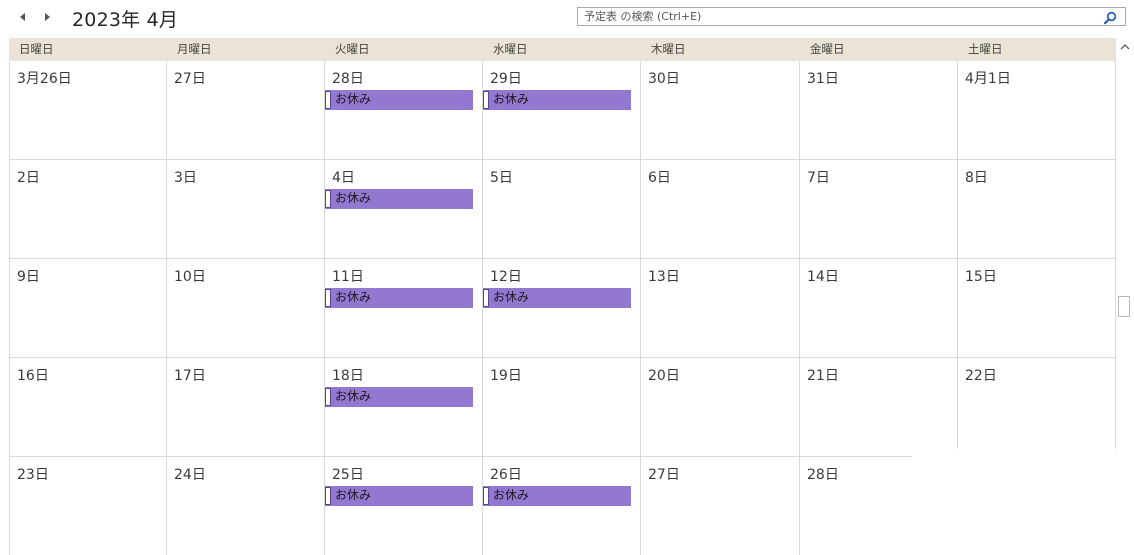 This screenshot has height=555, width=1134. I want to click on day-cell: 2日, so click(88, 209).